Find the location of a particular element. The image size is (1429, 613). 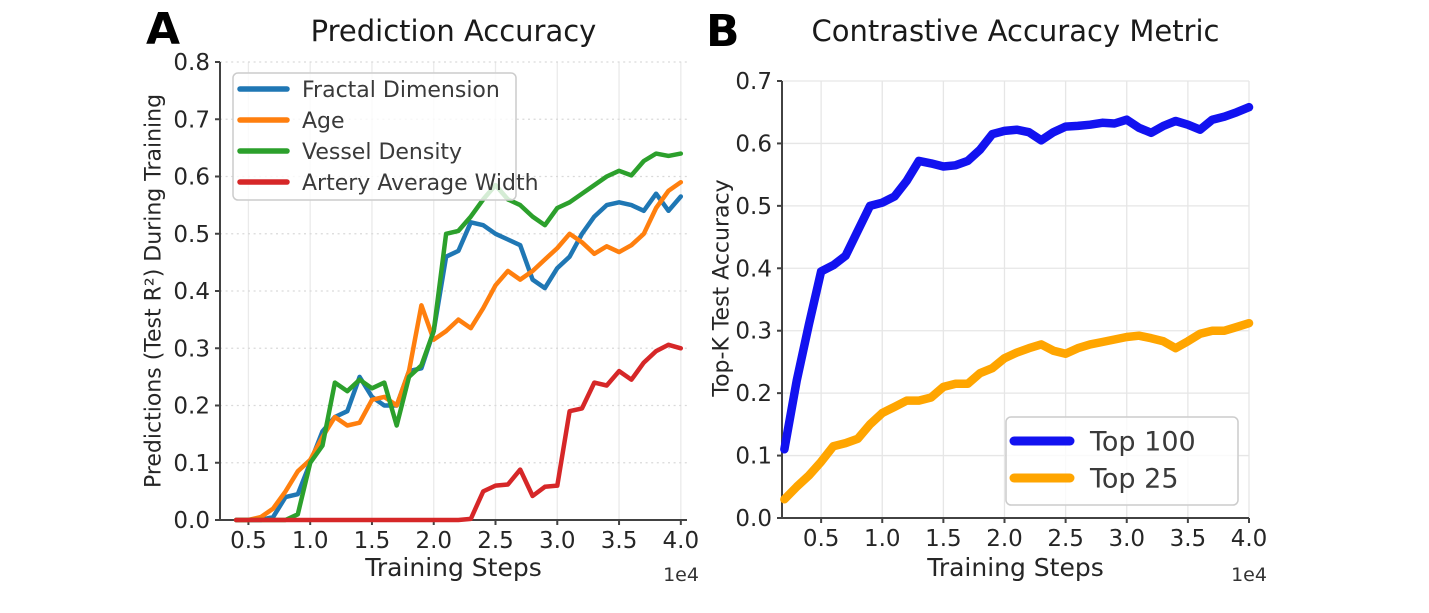

panel-a-letter: A is located at coordinates (163, 29).